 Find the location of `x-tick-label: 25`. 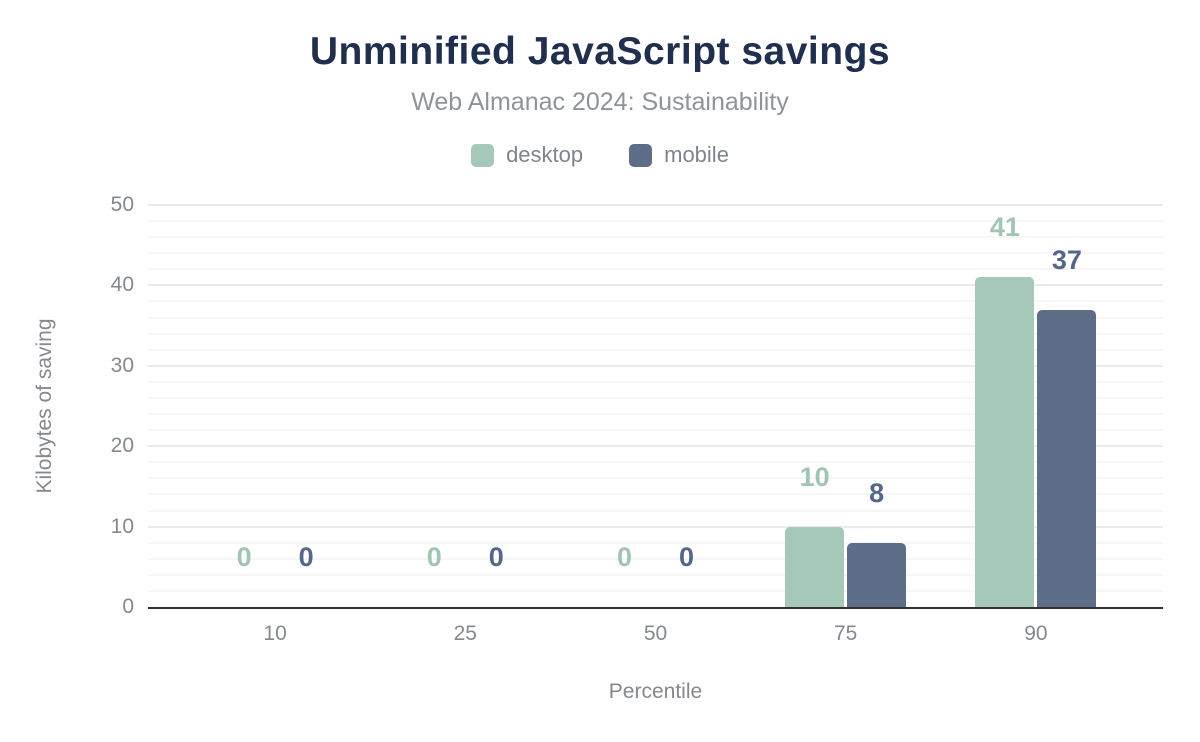

x-tick-label: 25 is located at coordinates (465, 633).